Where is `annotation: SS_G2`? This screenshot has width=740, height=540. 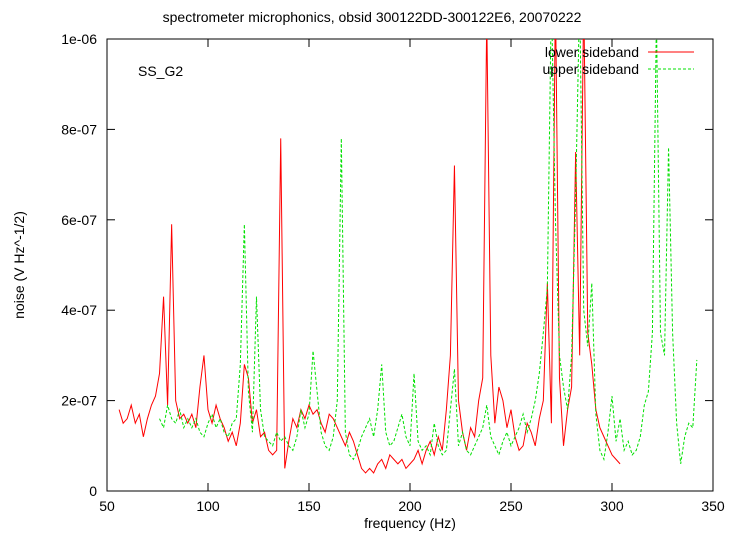
annotation: SS_G2 is located at coordinates (160, 71).